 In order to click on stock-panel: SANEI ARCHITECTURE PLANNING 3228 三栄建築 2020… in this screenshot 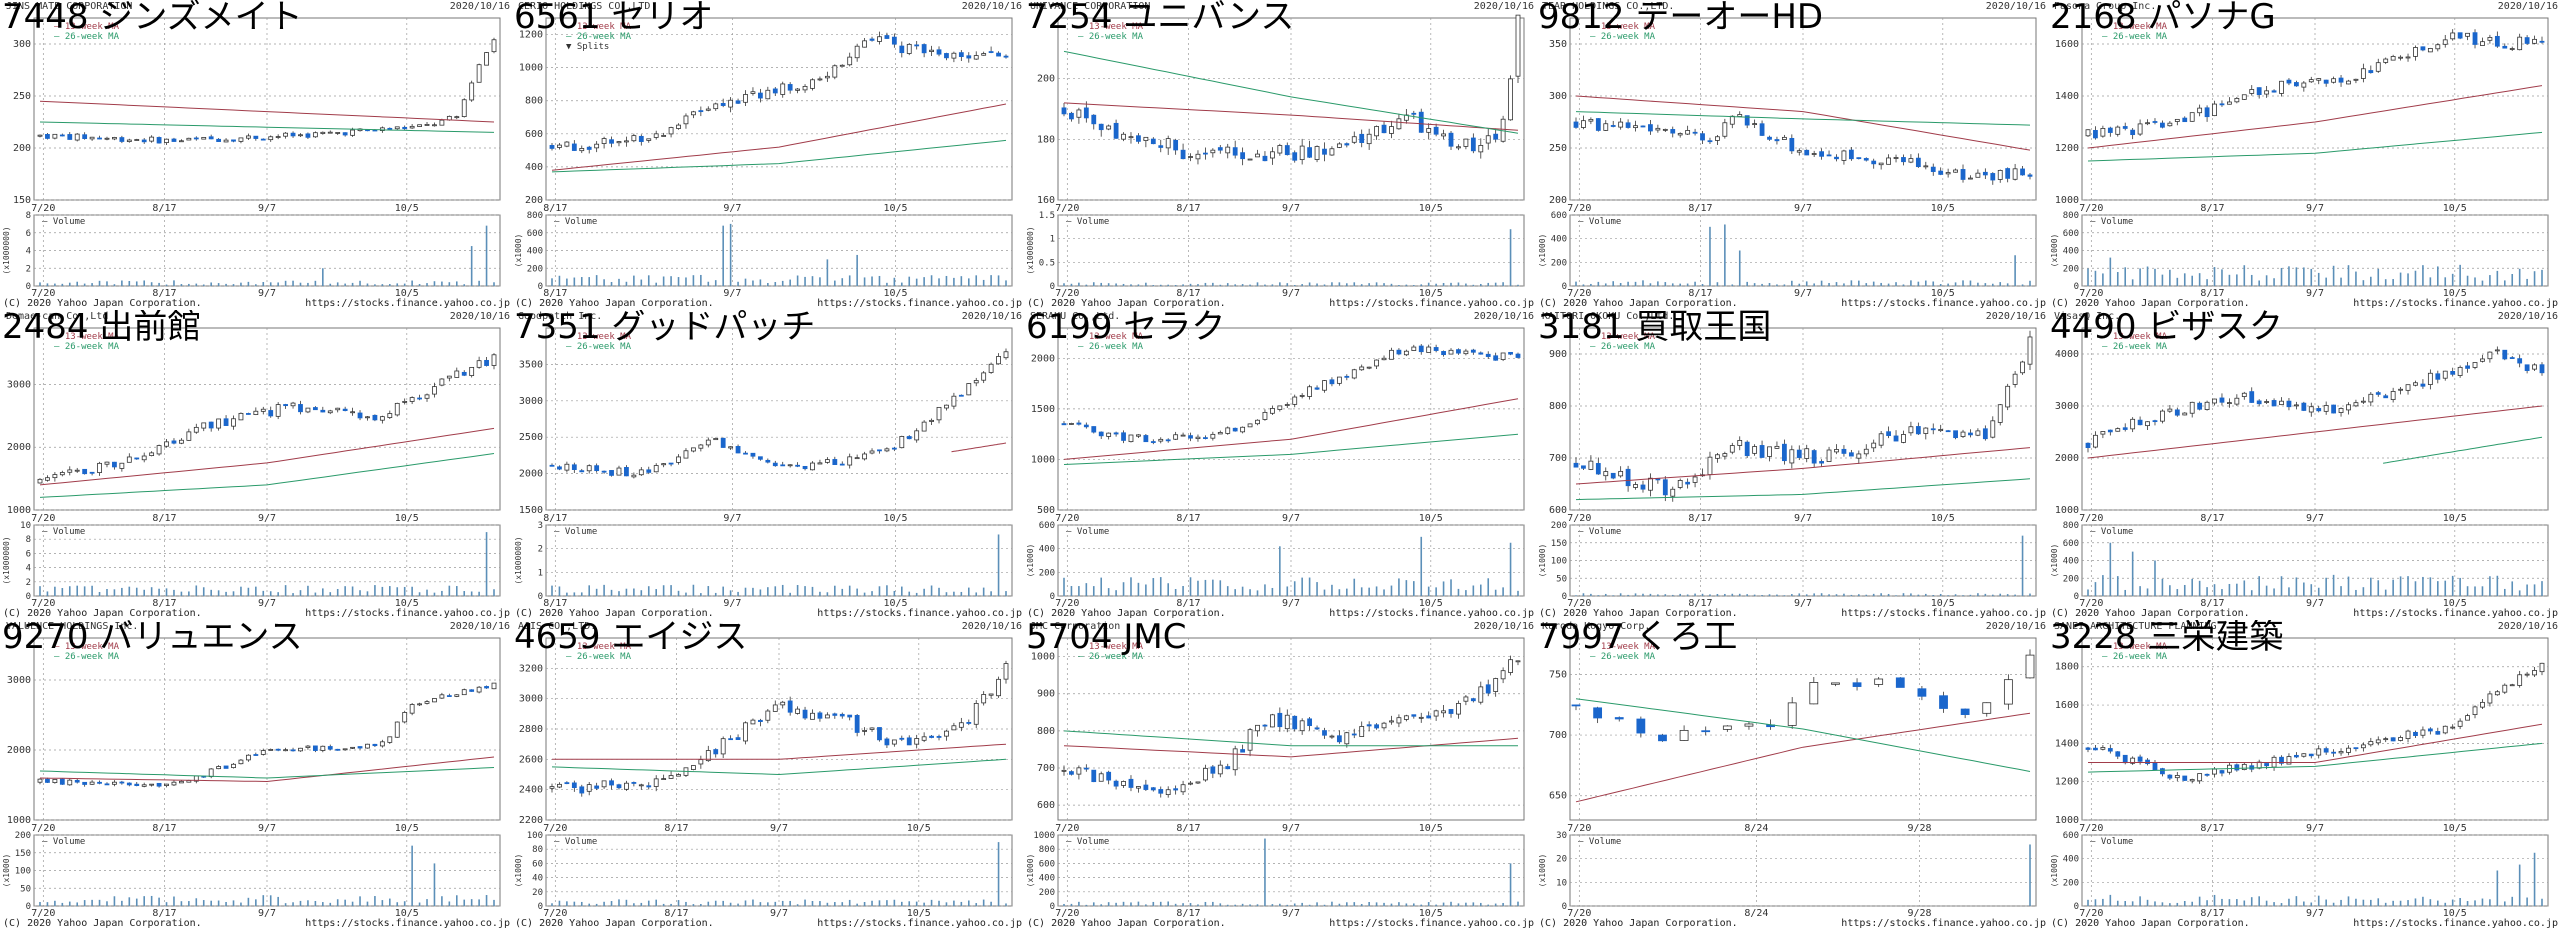, I will do `click(2304, 775)`.